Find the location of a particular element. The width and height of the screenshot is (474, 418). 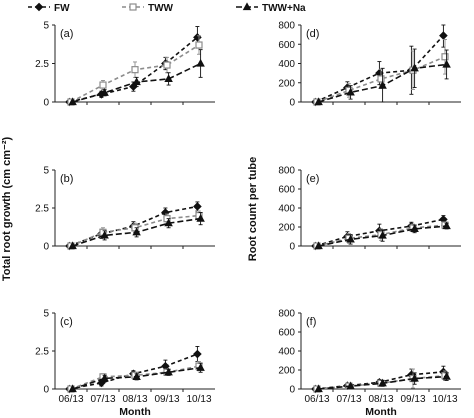

right-shared-y-axis-label: Root count per tube is located at coordinates (253, 209).